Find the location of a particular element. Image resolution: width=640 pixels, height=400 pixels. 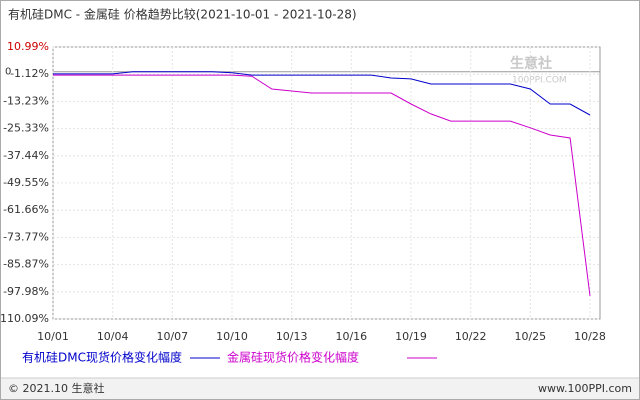

y-tick-label: -61.66% is located at coordinates (26, 209).